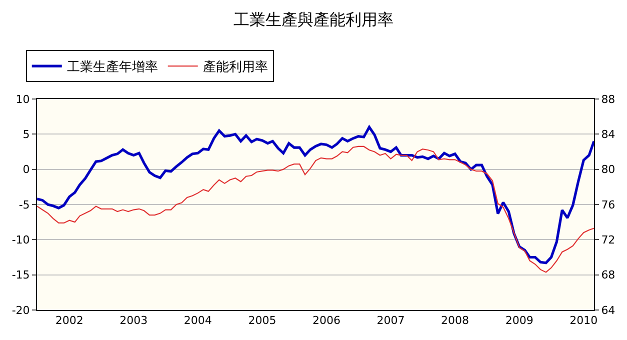 This screenshot has width=627, height=340. Describe the element at coordinates (608, 240) in the screenshot. I see `y2-tick-label: 72` at that location.